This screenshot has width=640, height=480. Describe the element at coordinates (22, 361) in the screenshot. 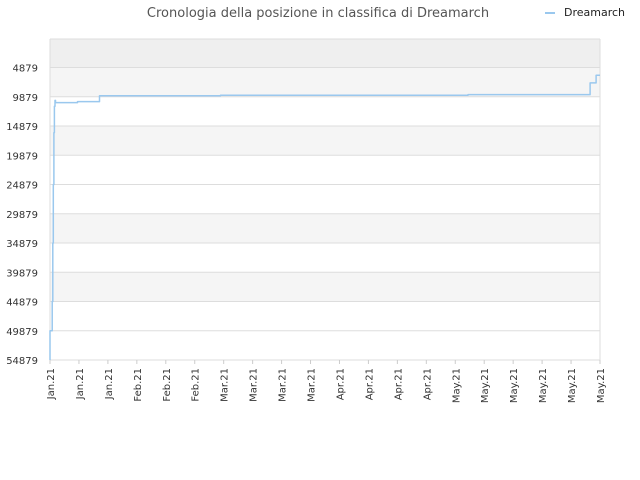

I see `y-tick-label: 54879` at that location.